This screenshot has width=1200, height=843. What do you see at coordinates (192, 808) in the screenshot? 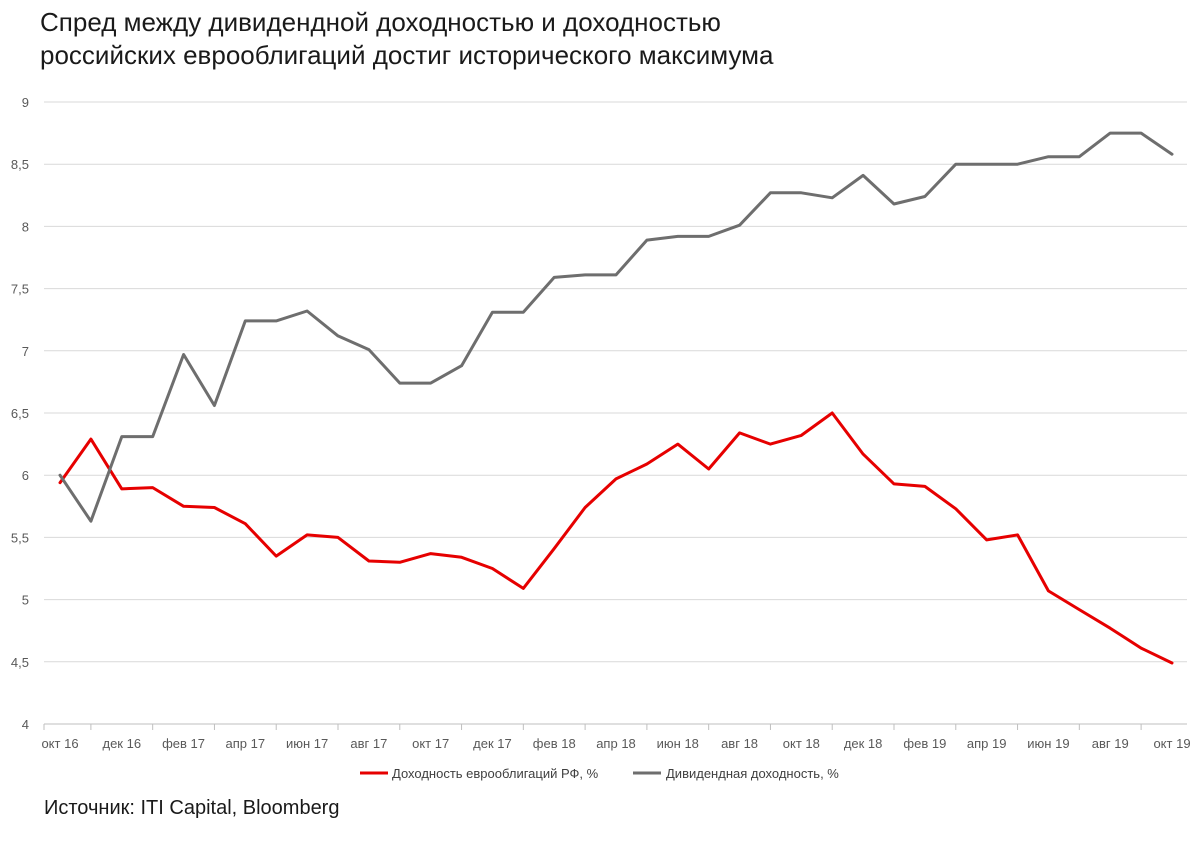
I see `source-note: Источник: ITI Capital, Bloomberg` at bounding box center [192, 808].